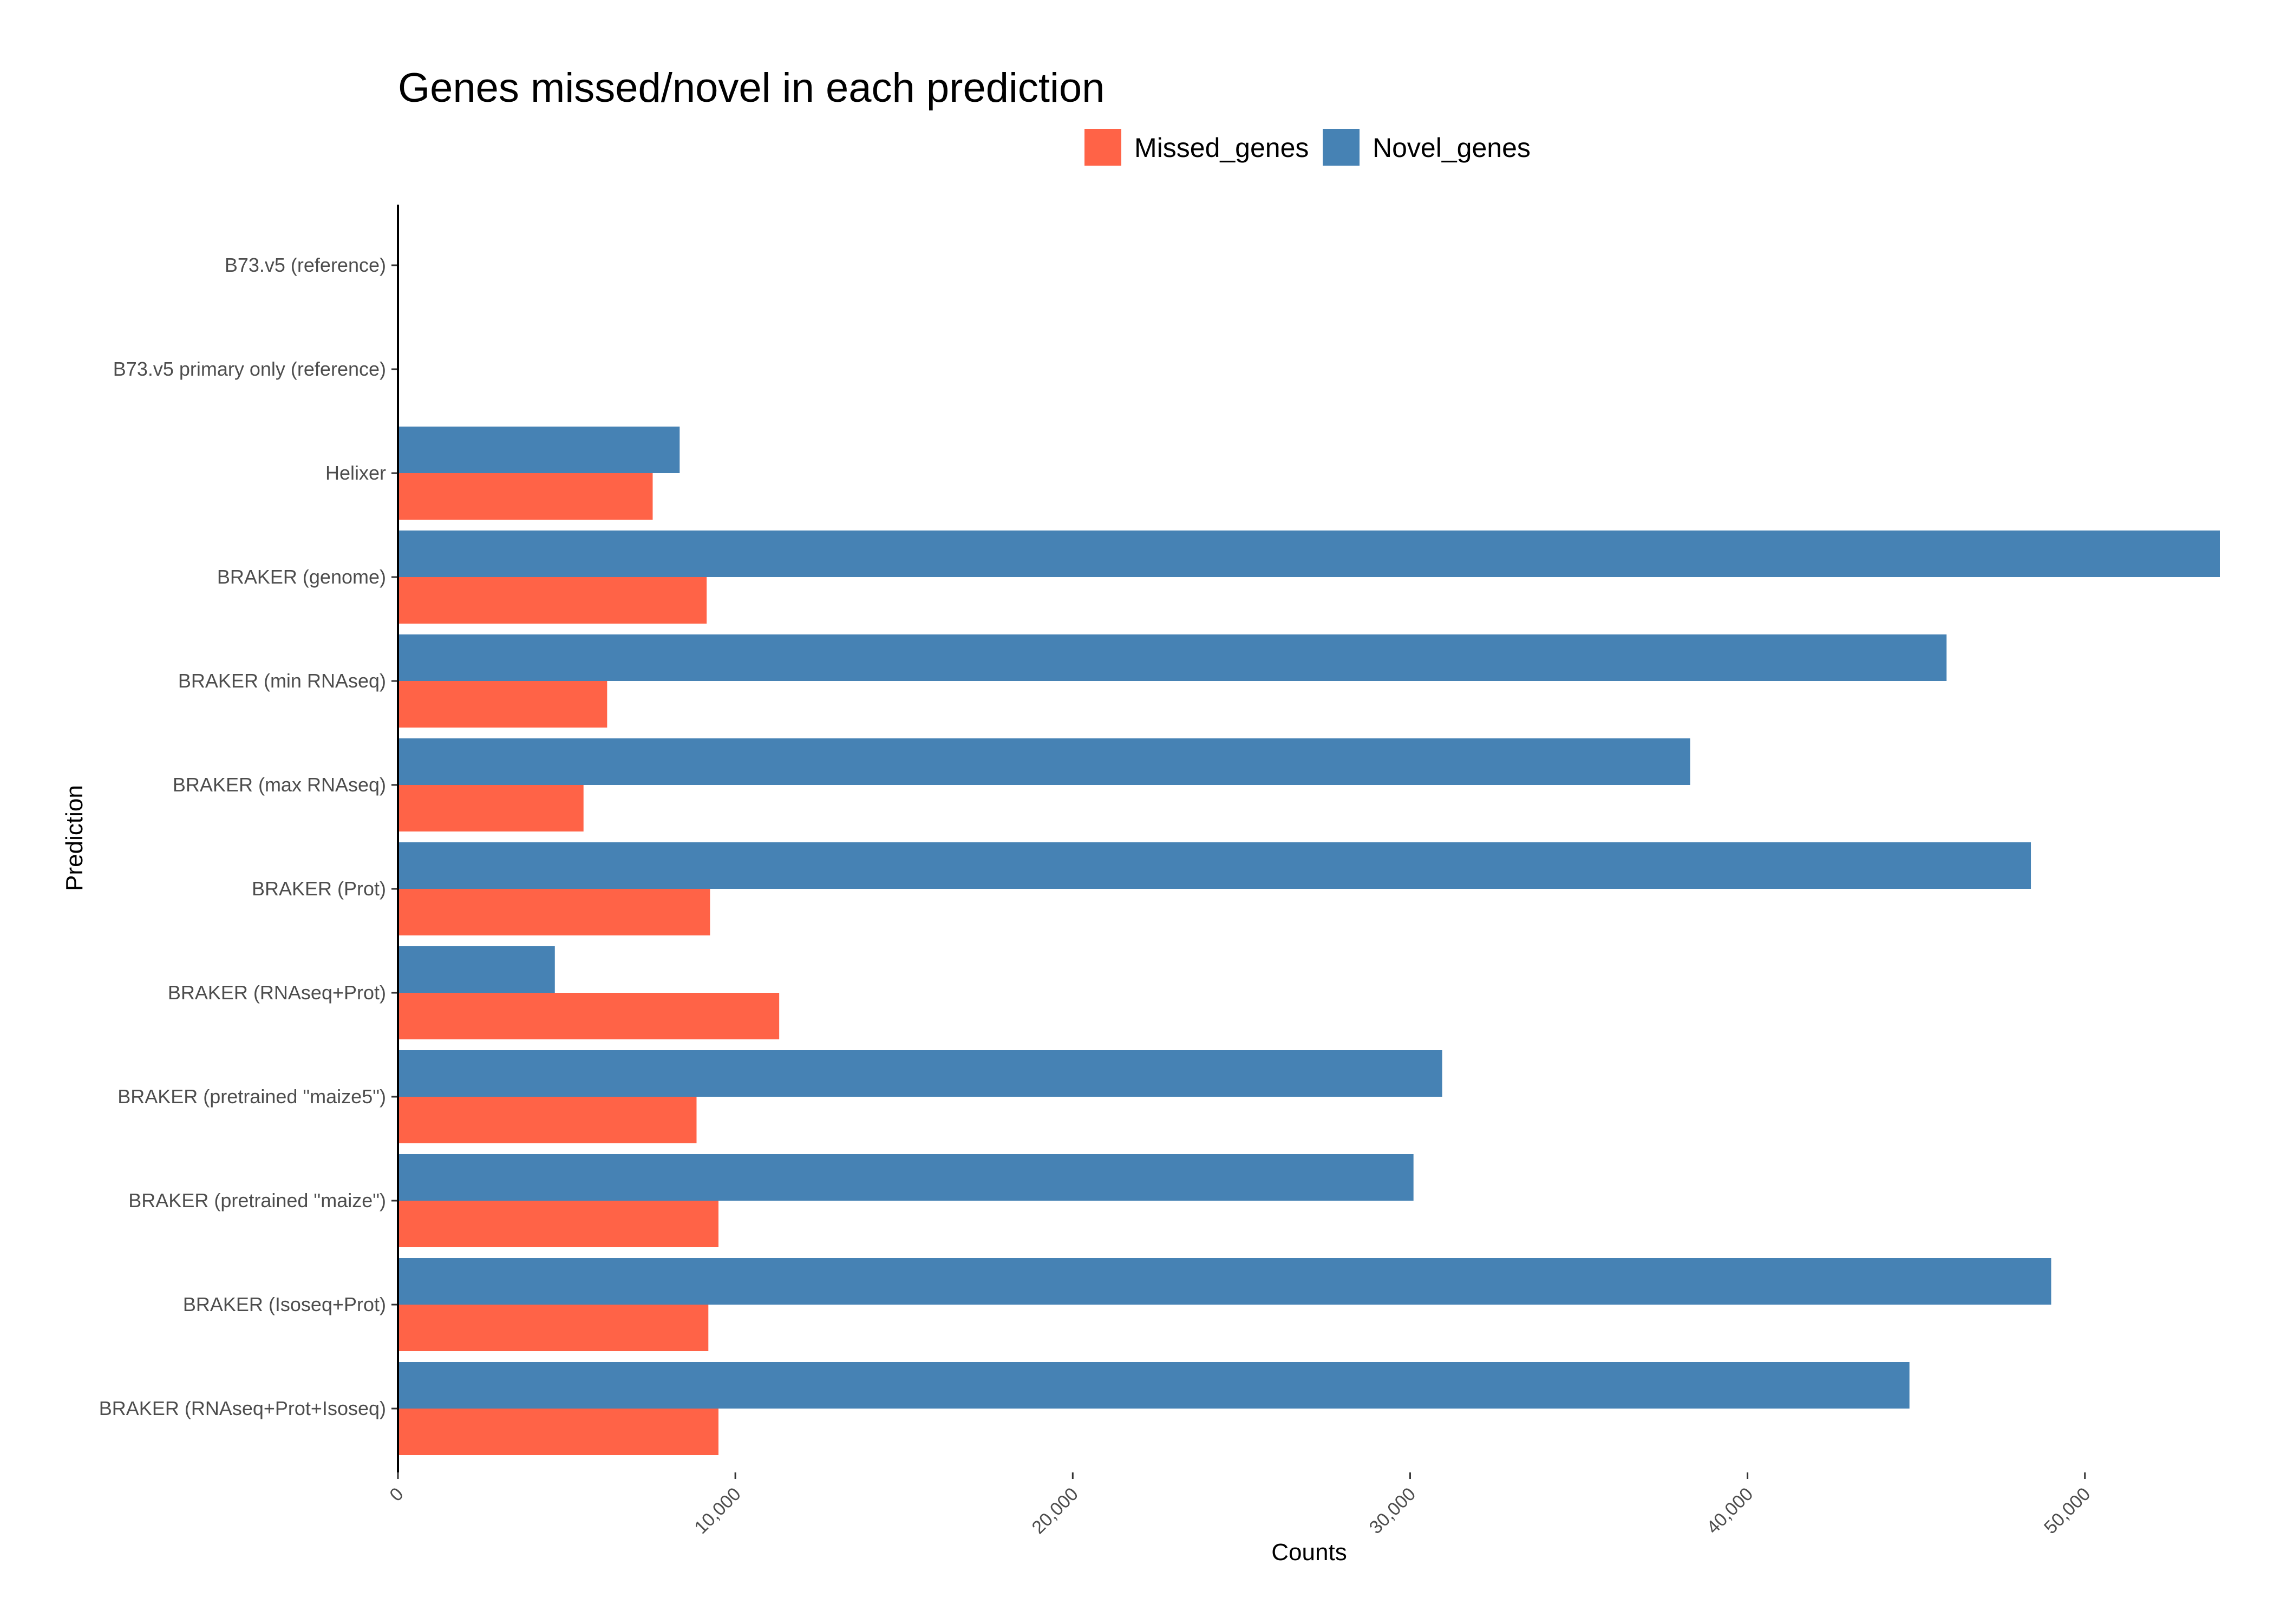 Image resolution: width=2274 pixels, height=1624 pixels. I want to click on x-tick-label: 40,000, so click(1730, 1511).